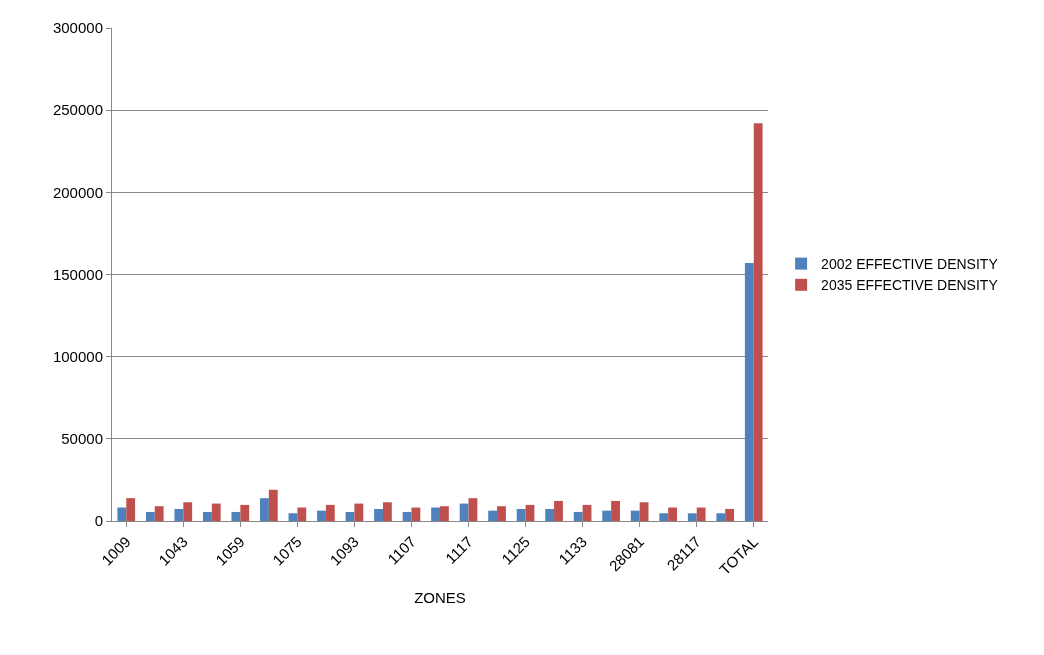 This screenshot has width=1044, height=655. I want to click on y-tick-label: 0, so click(98, 521).